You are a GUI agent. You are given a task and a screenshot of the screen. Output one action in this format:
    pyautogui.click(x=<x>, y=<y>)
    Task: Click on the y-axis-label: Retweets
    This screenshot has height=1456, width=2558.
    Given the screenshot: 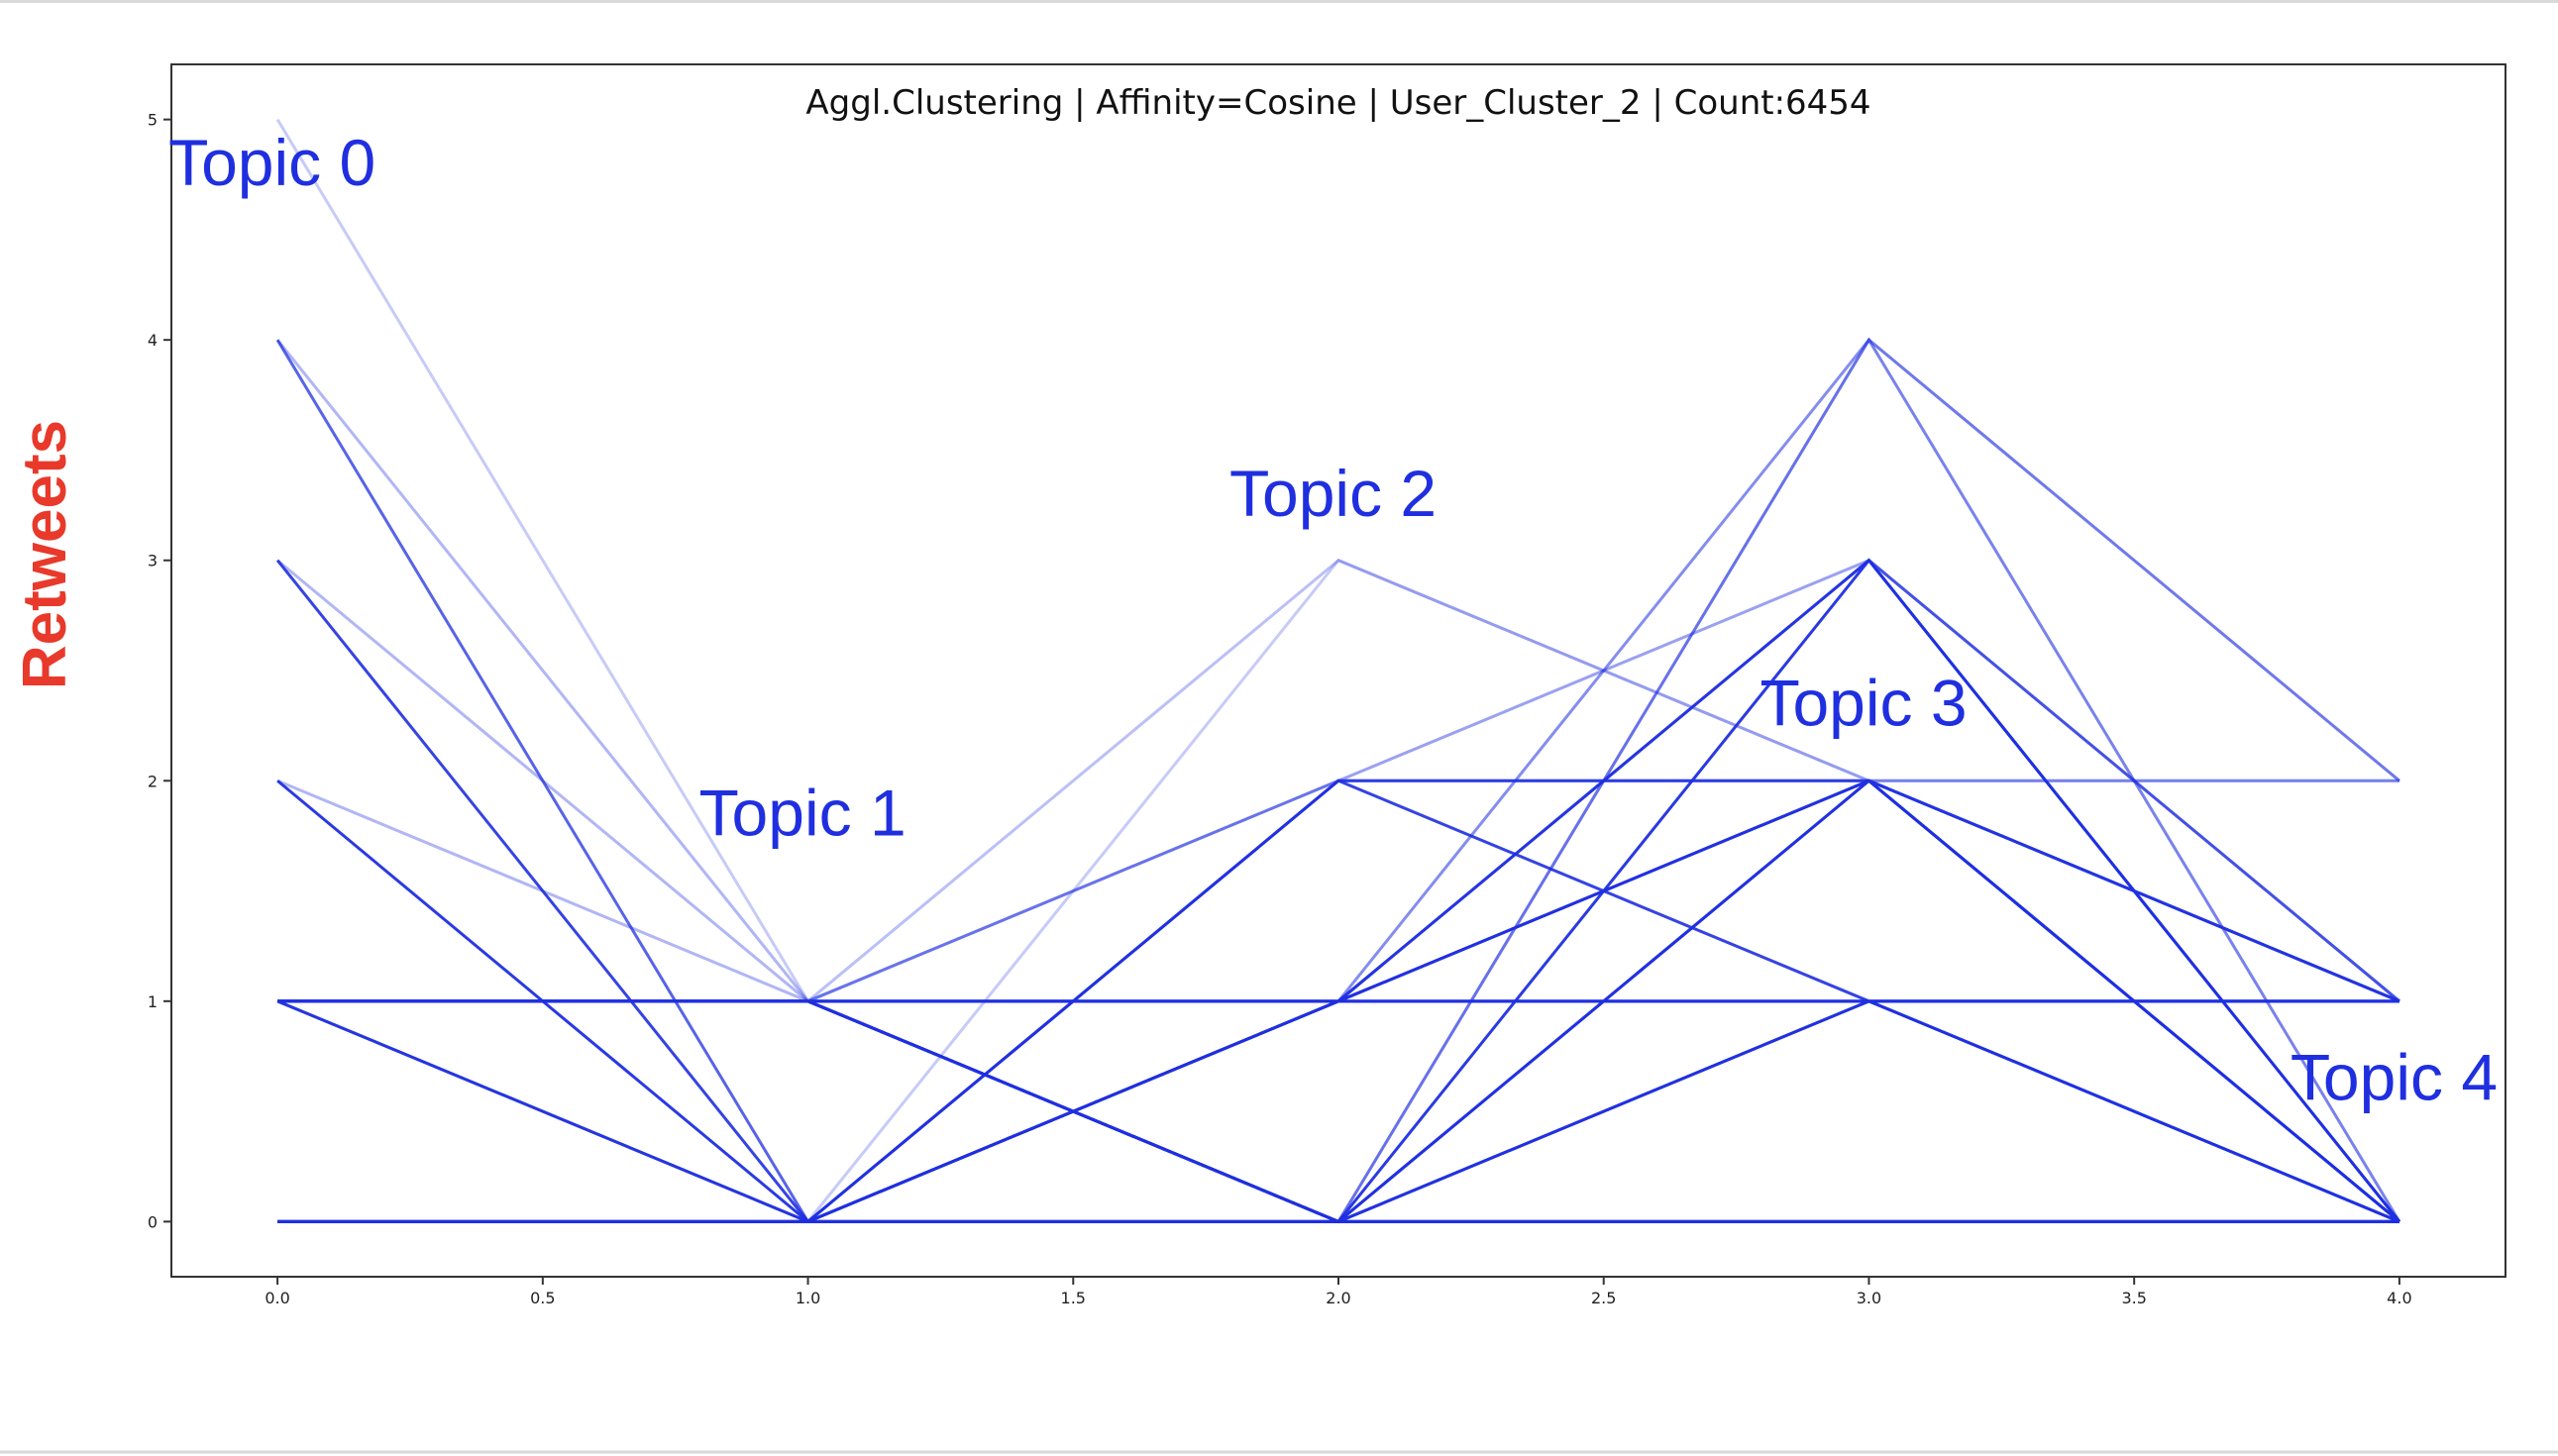 What is the action you would take?
    pyautogui.click(x=45, y=554)
    